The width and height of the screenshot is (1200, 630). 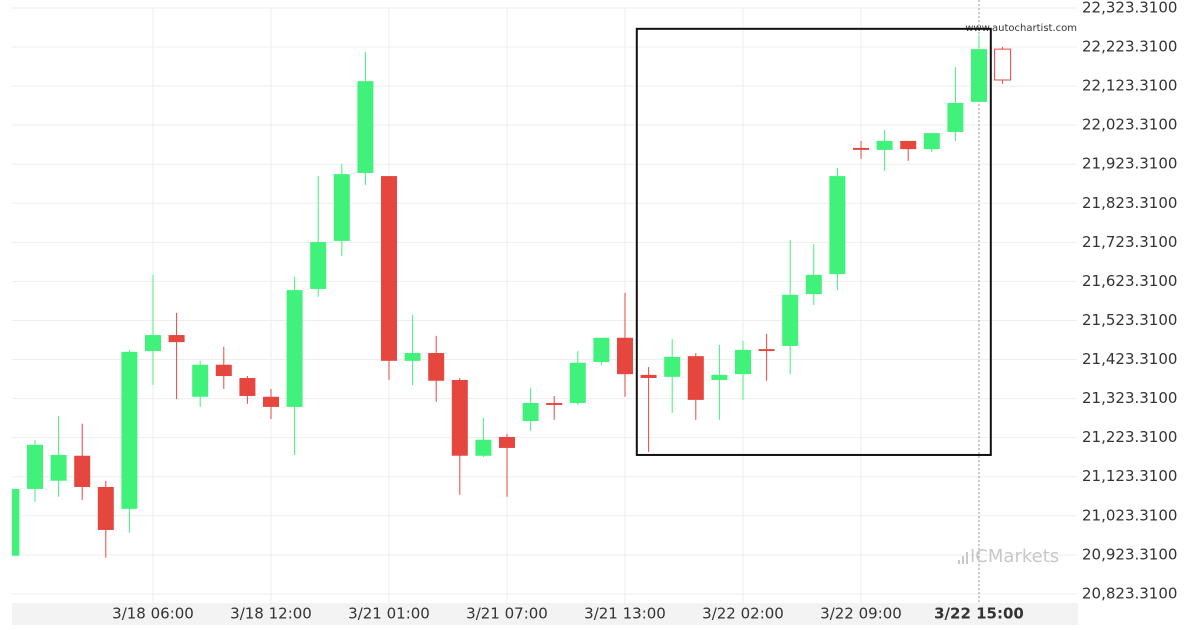 I want to click on x-tick-label: 3/21 07:00, so click(x=507, y=614).